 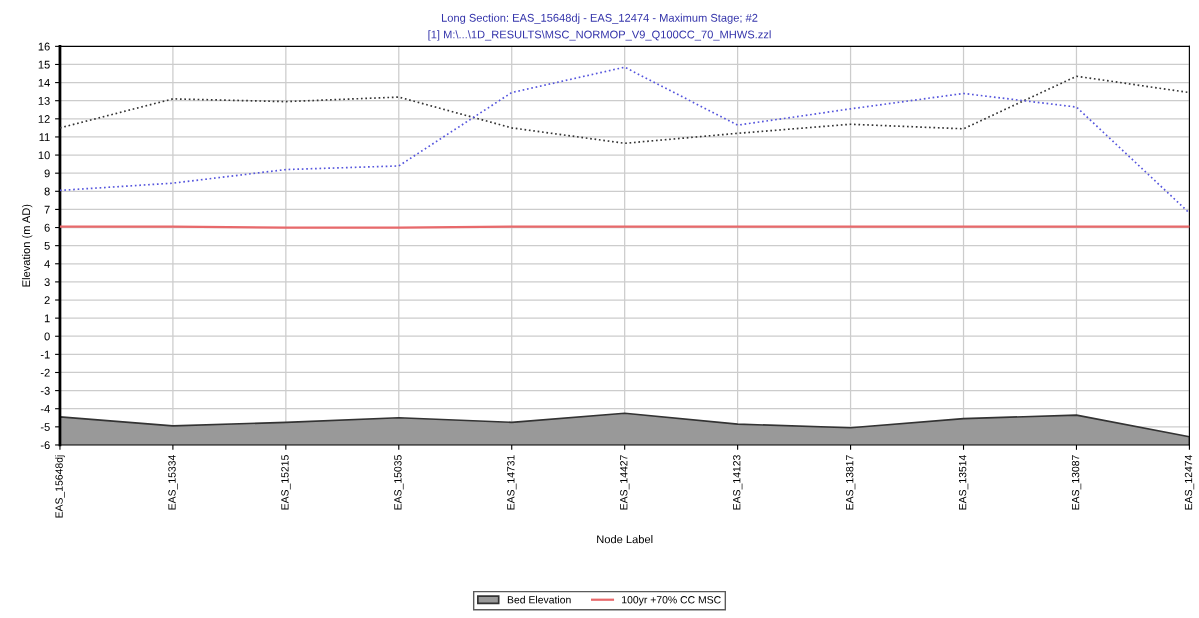 What do you see at coordinates (599, 18) in the screenshot?
I see `chart-title: Long Section: EAS_15648dj - EAS_12474 - Maximum Stage; #2` at bounding box center [599, 18].